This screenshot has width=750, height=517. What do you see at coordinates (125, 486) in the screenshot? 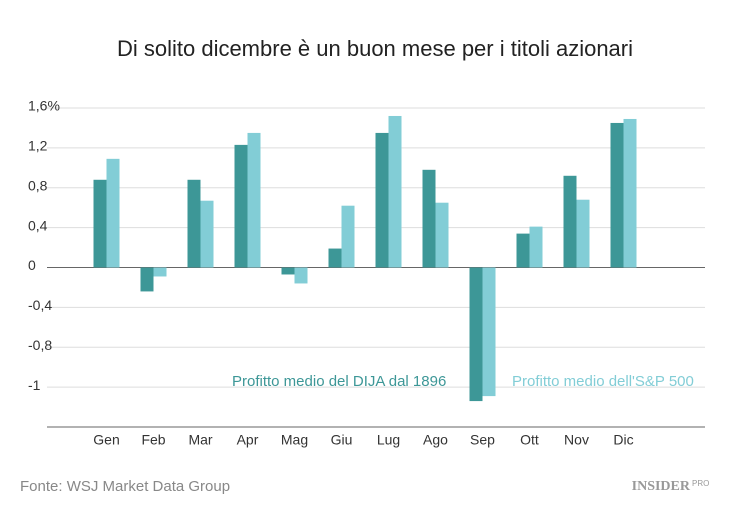
I see `source: Fonte: WSJ Market Data Group` at bounding box center [125, 486].